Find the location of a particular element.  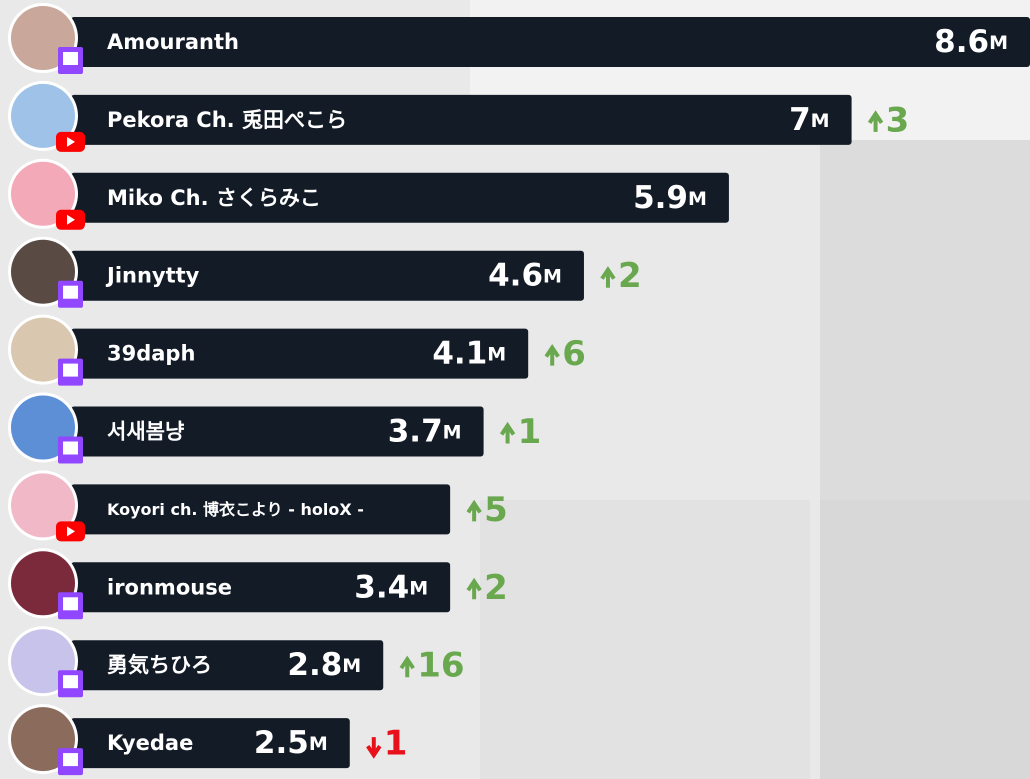

bar-name: 39daph is located at coordinates (151, 354).